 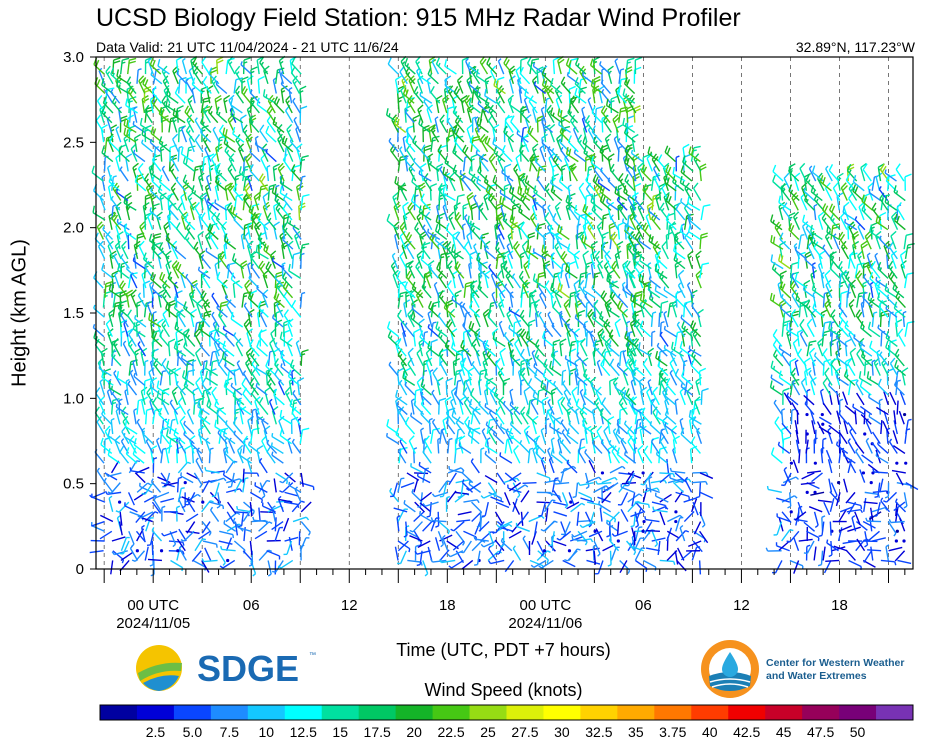 What do you see at coordinates (226, 668) in the screenshot?
I see `sdge-logo: SDGE ™` at bounding box center [226, 668].